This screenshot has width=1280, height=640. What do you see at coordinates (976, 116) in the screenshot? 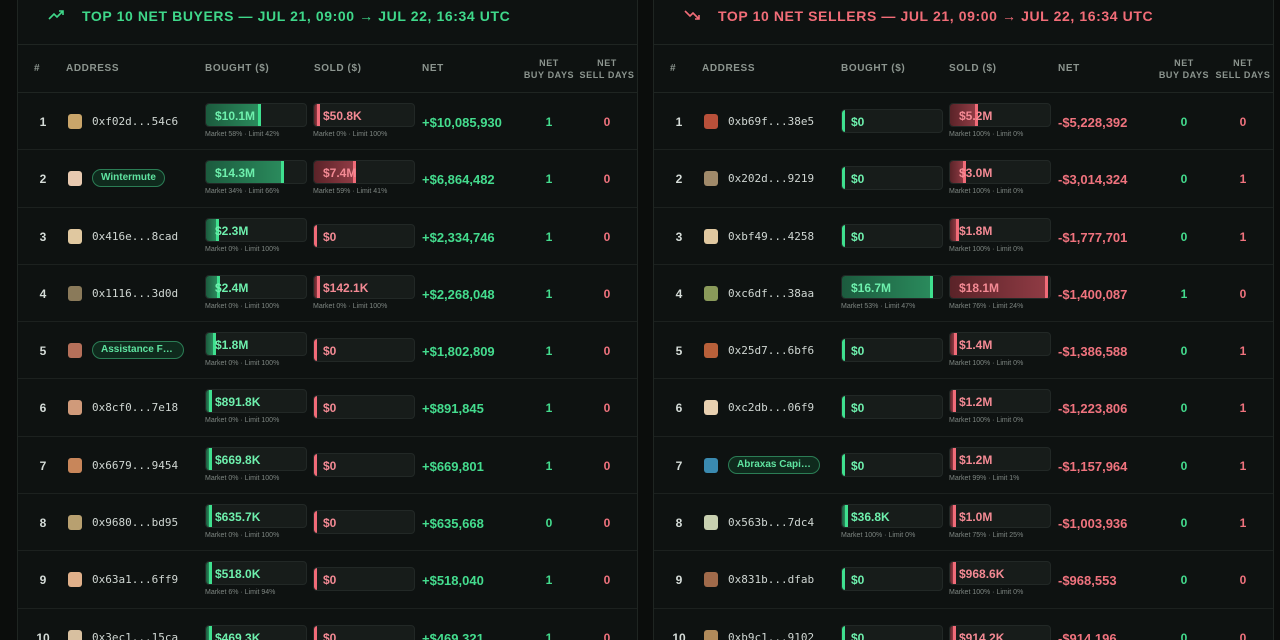
I see `sold-value: $5.2M` at bounding box center [976, 116].